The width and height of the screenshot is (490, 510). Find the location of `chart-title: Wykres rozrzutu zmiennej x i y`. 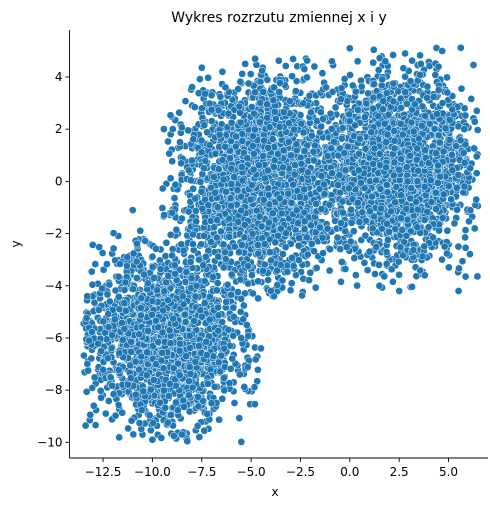

chart-title: Wykres rozrzutu zmiennej x i y is located at coordinates (279, 18).